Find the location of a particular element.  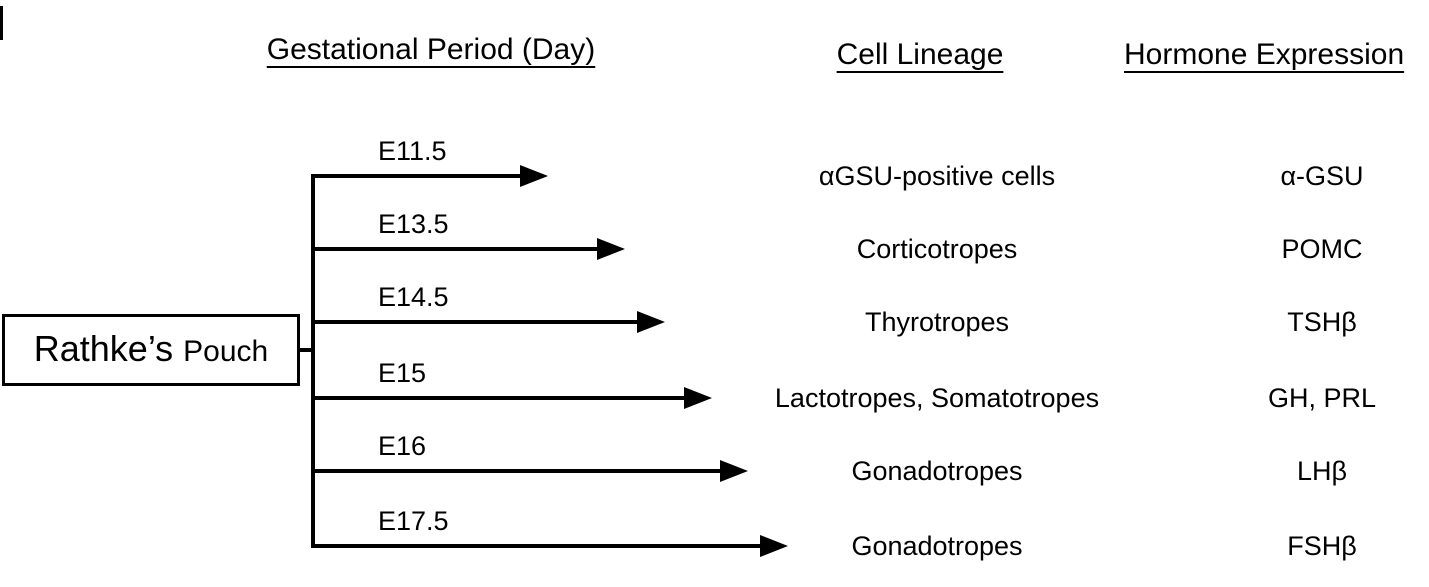

hormone-label: TSHβ is located at coordinates (1322, 322).